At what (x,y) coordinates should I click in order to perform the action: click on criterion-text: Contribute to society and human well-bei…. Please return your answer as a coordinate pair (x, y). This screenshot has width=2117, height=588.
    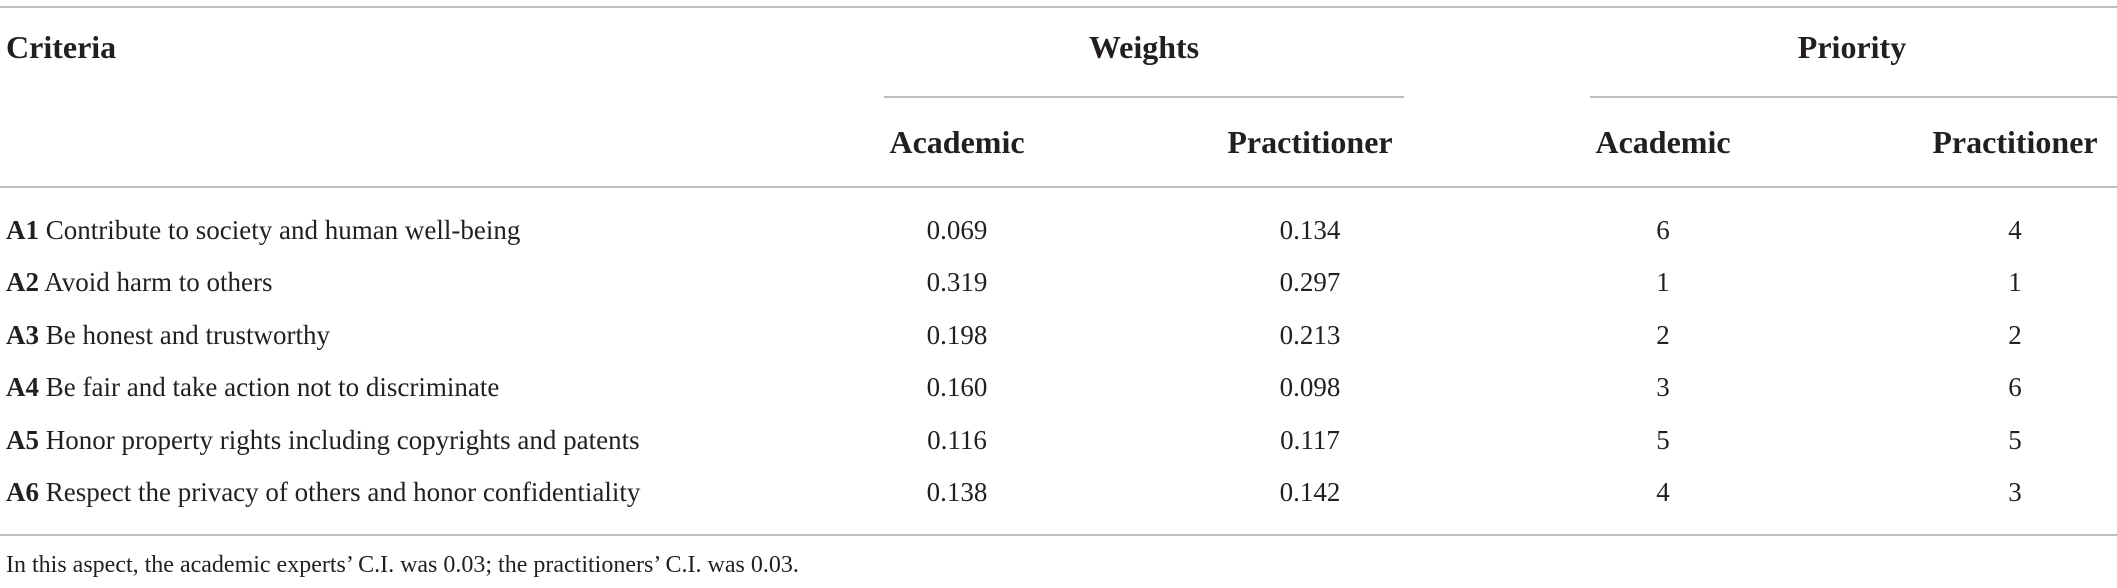
    Looking at the image, I should click on (283, 230).